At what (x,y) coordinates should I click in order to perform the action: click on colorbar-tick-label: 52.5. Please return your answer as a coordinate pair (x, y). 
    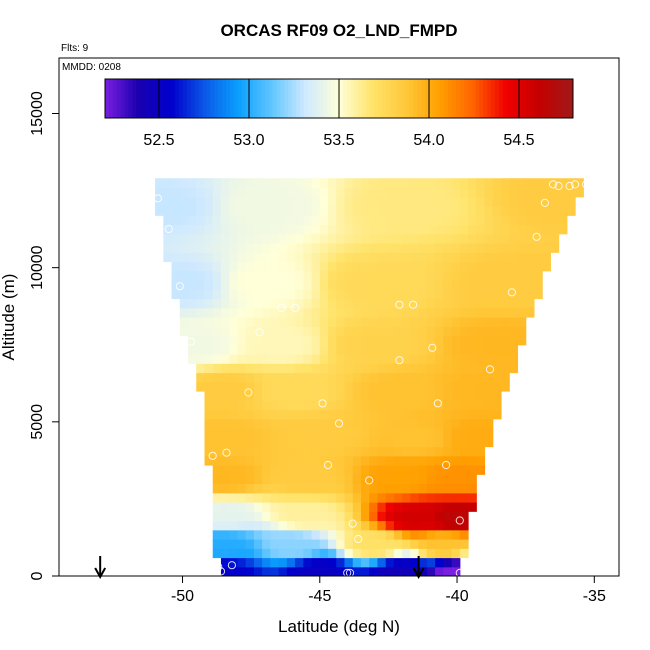
    Looking at the image, I should click on (158, 140).